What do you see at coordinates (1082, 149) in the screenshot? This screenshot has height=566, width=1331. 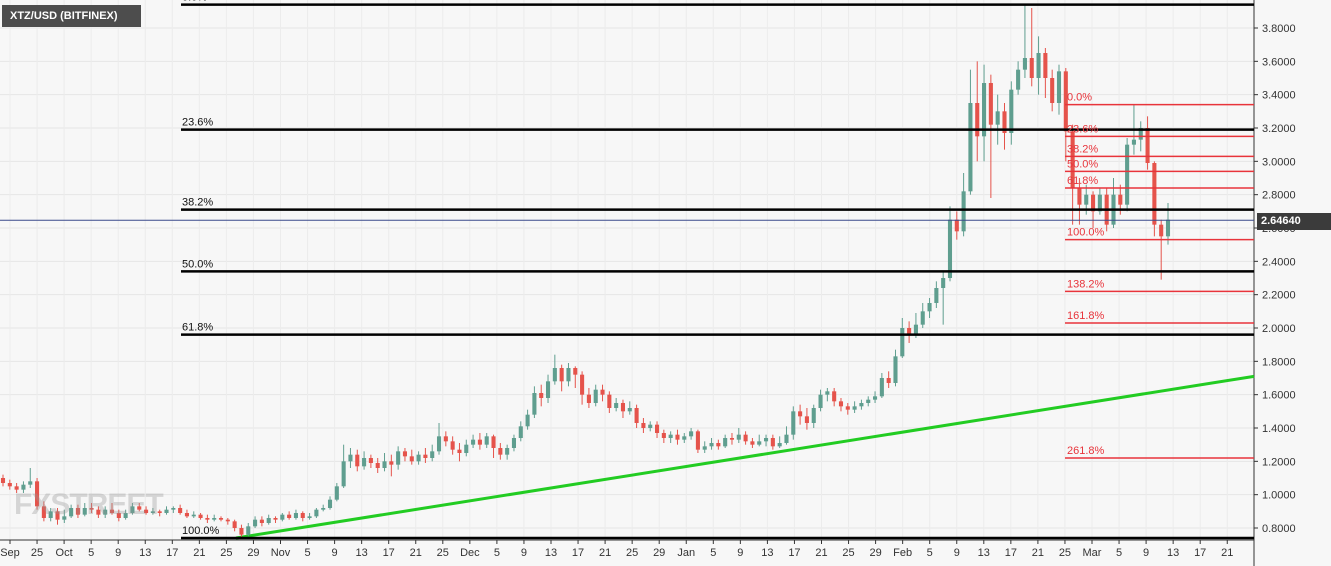 I see `fib-minor-label: 38.2%` at bounding box center [1082, 149].